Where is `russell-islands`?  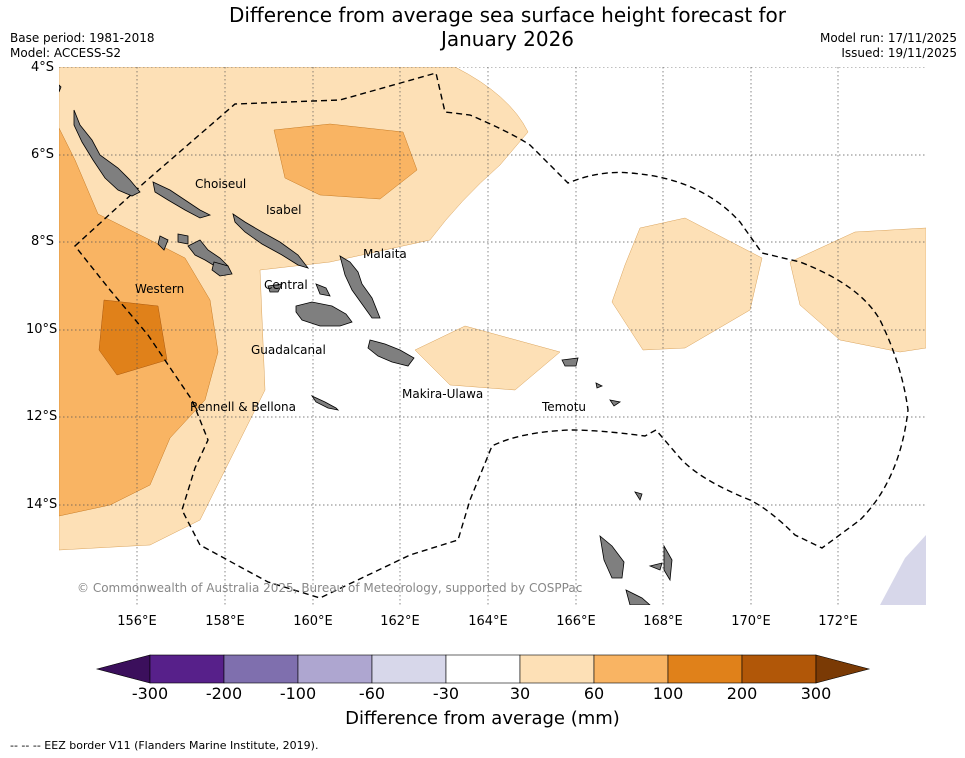
russell-islands is located at coordinates (323, 290).